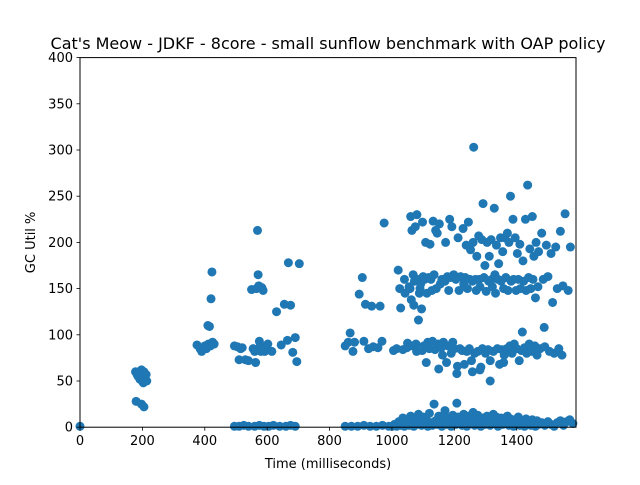 The height and width of the screenshot is (485, 640). What do you see at coordinates (64, 382) in the screenshot?
I see `y-tick-label: 50` at bounding box center [64, 382].